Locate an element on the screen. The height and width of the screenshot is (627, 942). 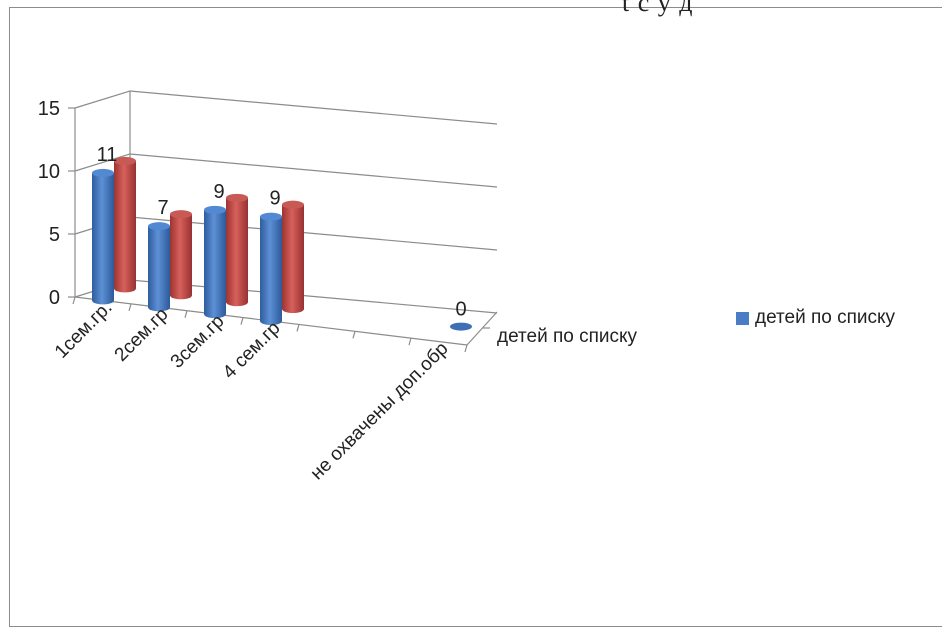
top-text-fragment: t с у д is located at coordinates (658, 8).